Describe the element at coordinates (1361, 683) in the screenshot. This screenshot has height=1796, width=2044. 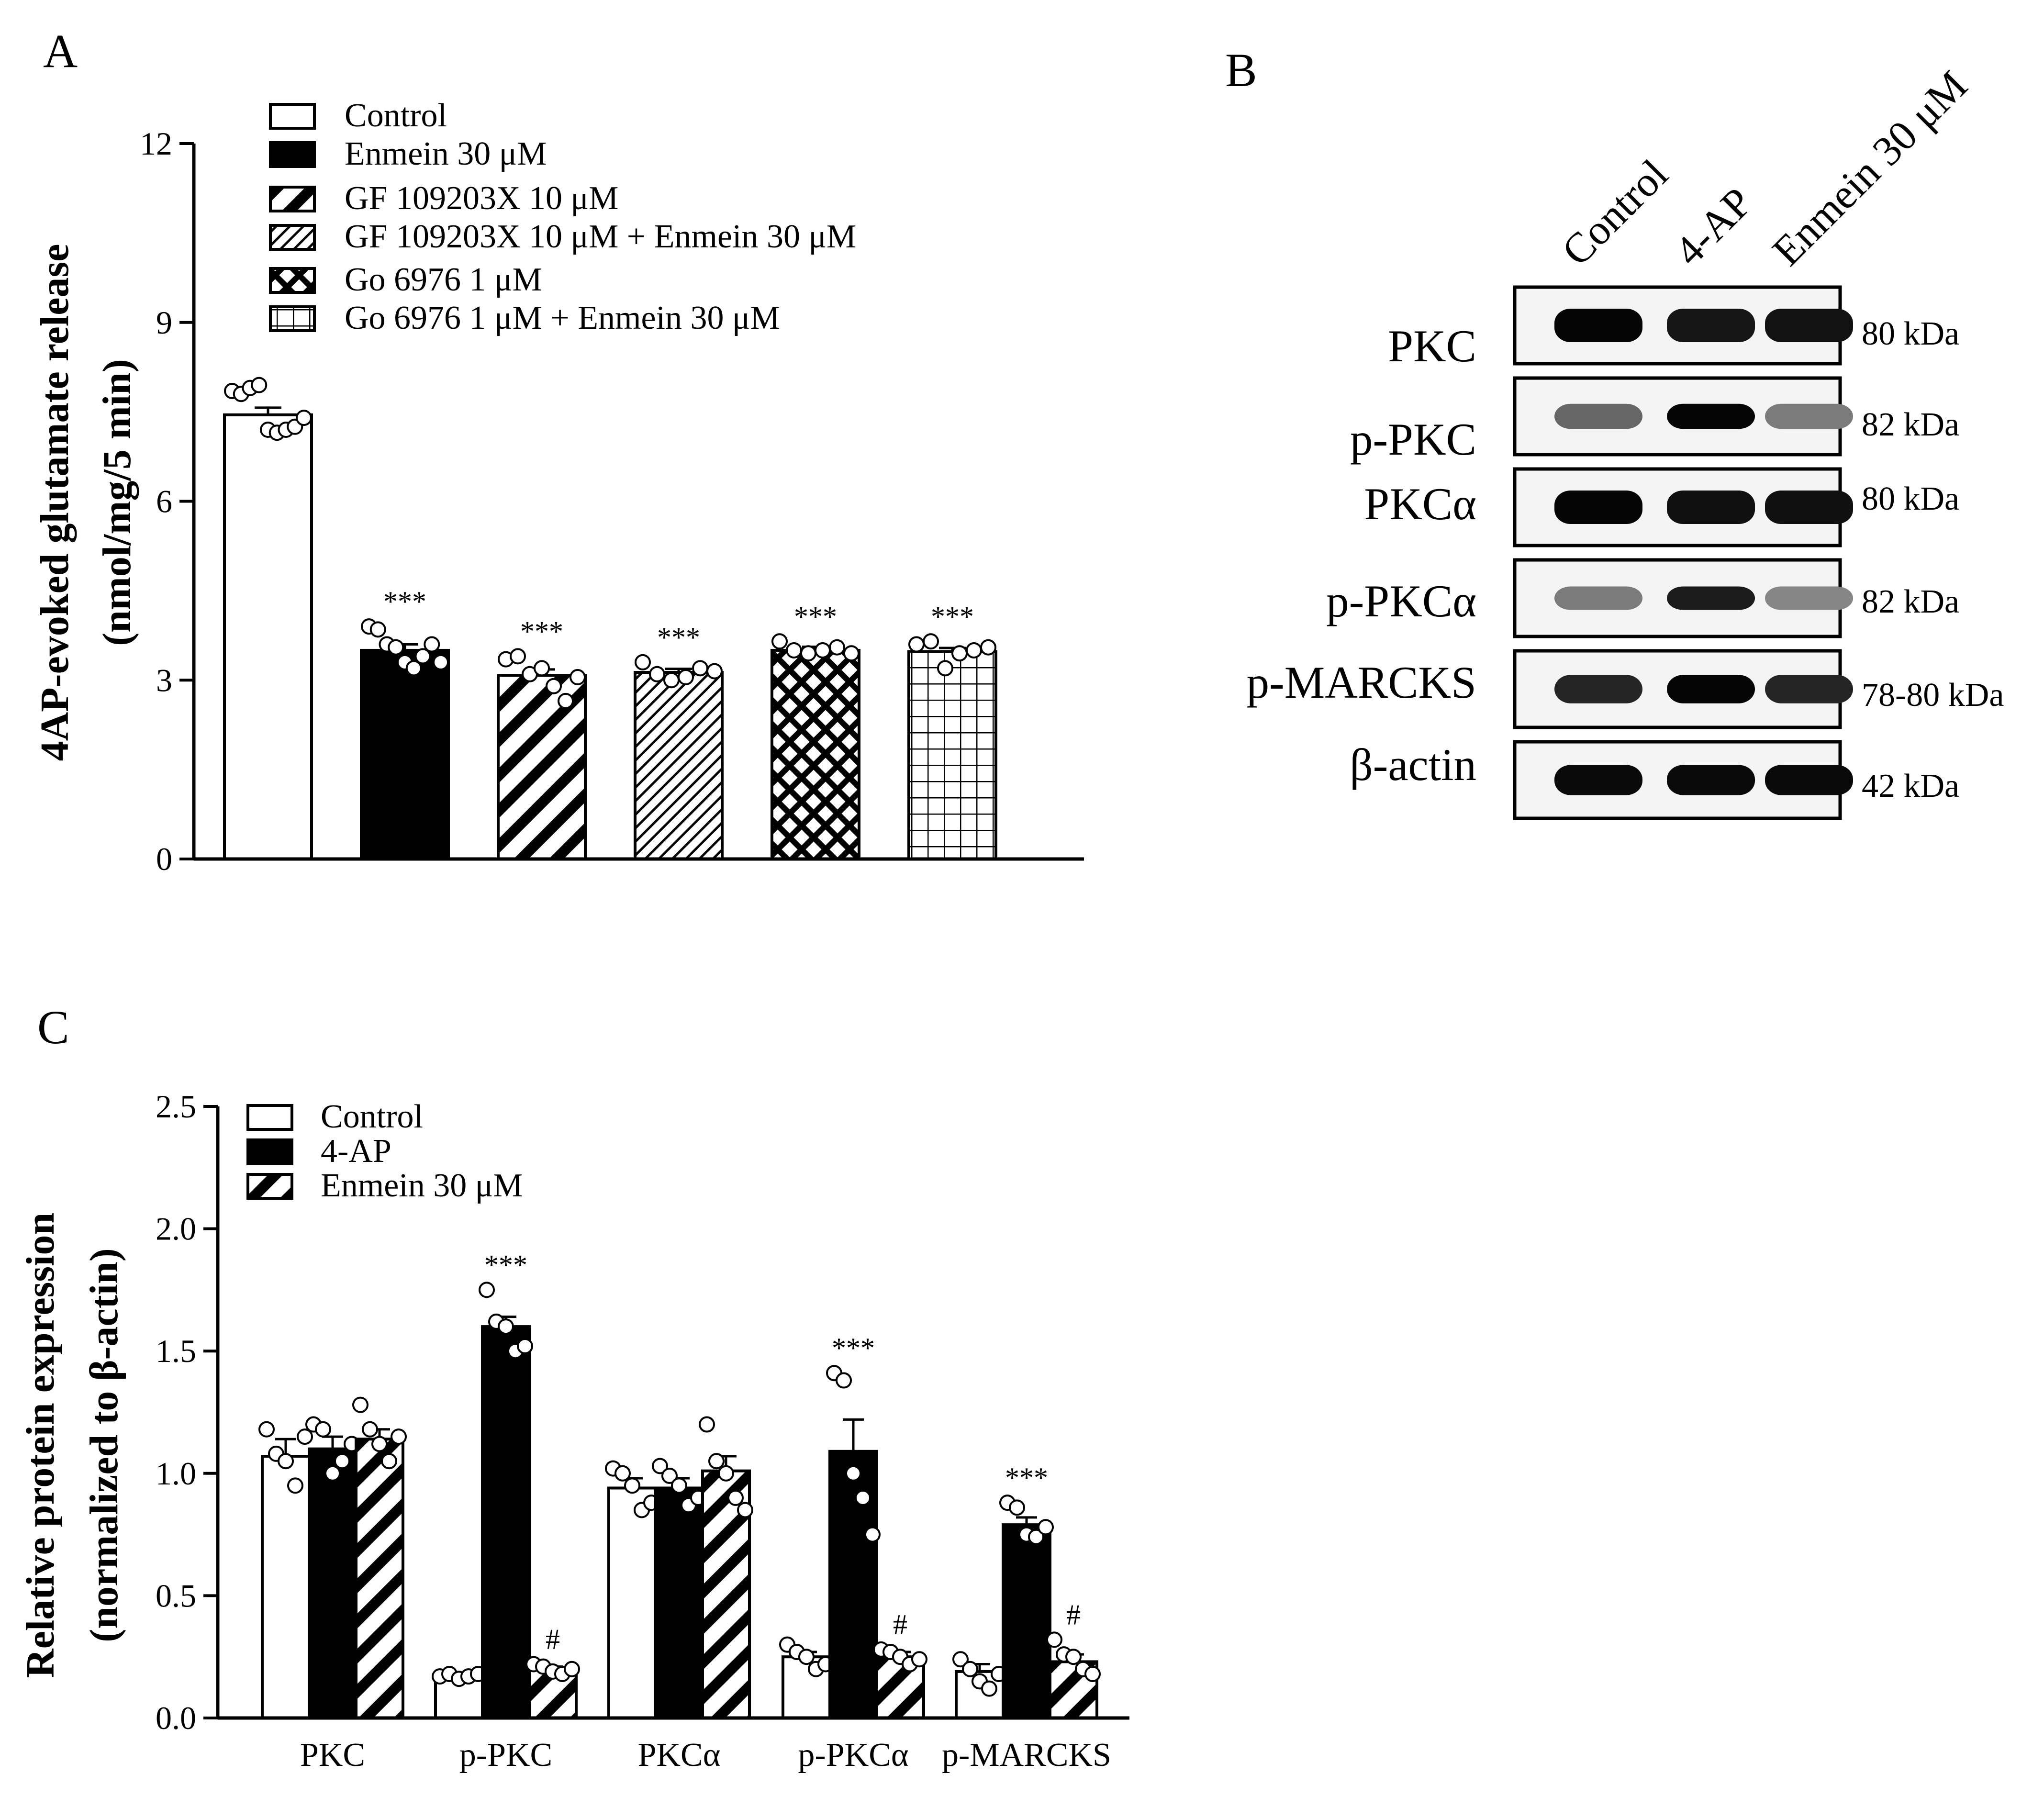
I see `blot-protein-label: p-MARCKS` at that location.